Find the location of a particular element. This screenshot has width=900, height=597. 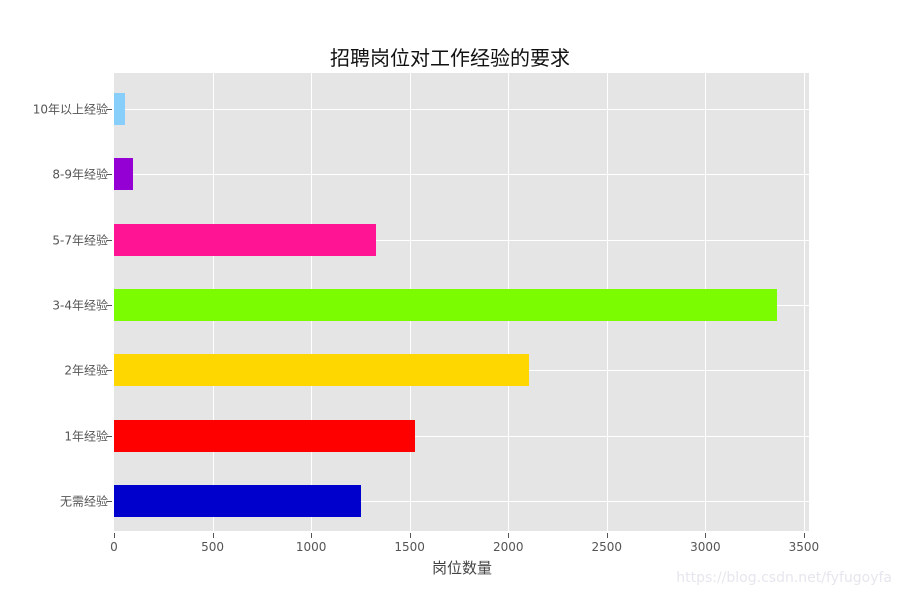

y-tick-label: 1年经验 is located at coordinates (86, 436).